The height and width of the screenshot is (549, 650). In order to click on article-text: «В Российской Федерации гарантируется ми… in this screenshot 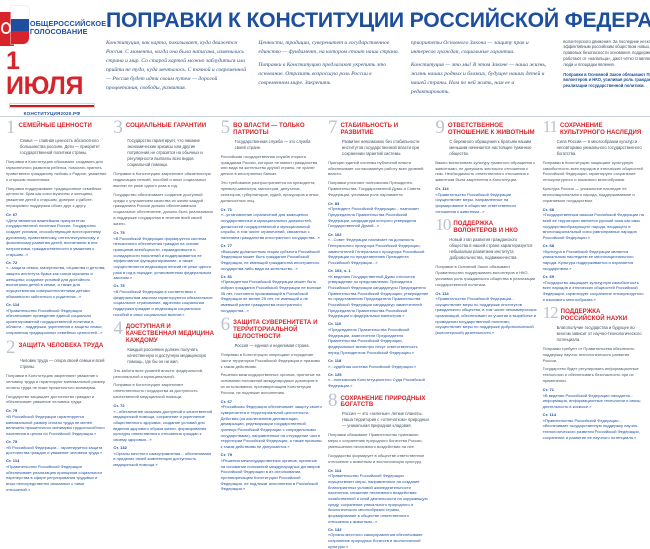, I will do `click(55, 424)`.